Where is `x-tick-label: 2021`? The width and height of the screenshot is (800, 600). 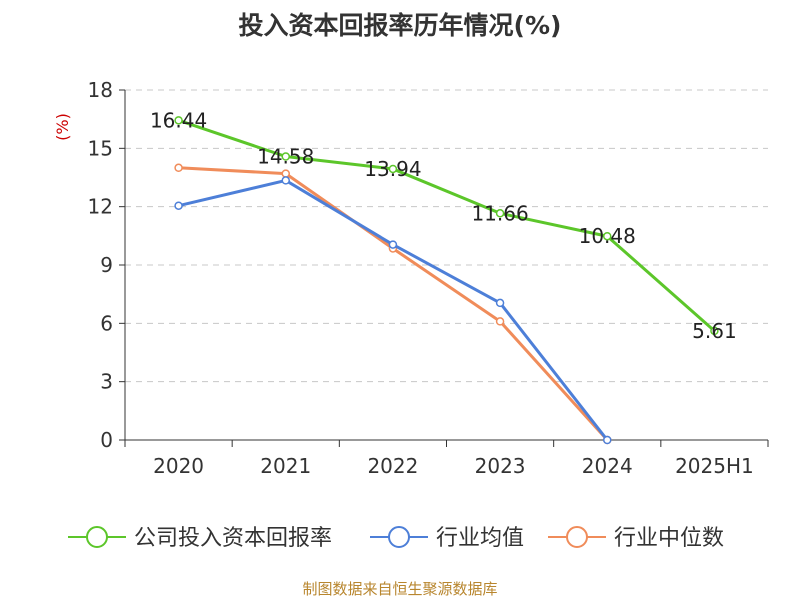 x-tick-label: 2021 is located at coordinates (285, 466).